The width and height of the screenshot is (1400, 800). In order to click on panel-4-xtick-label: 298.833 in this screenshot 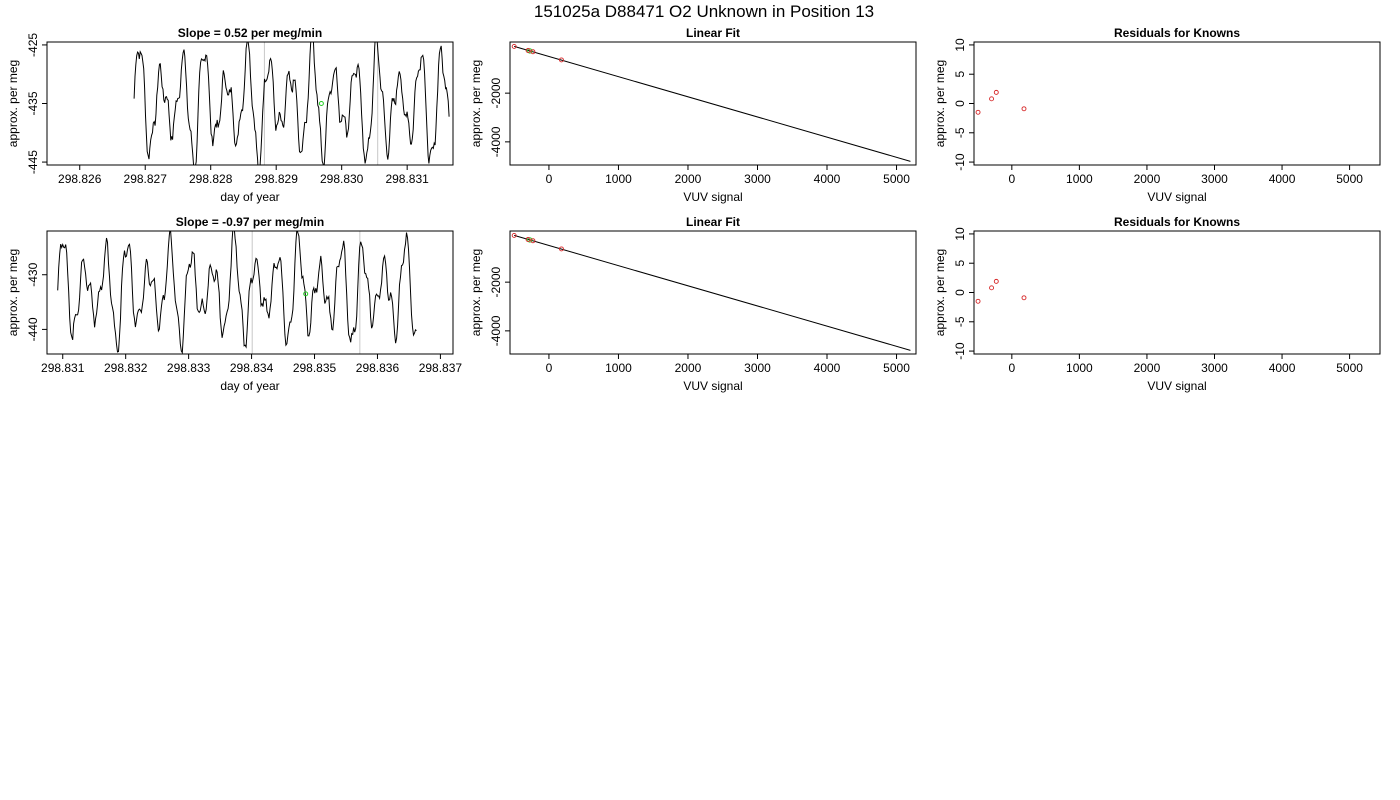, I will do `click(189, 368)`.